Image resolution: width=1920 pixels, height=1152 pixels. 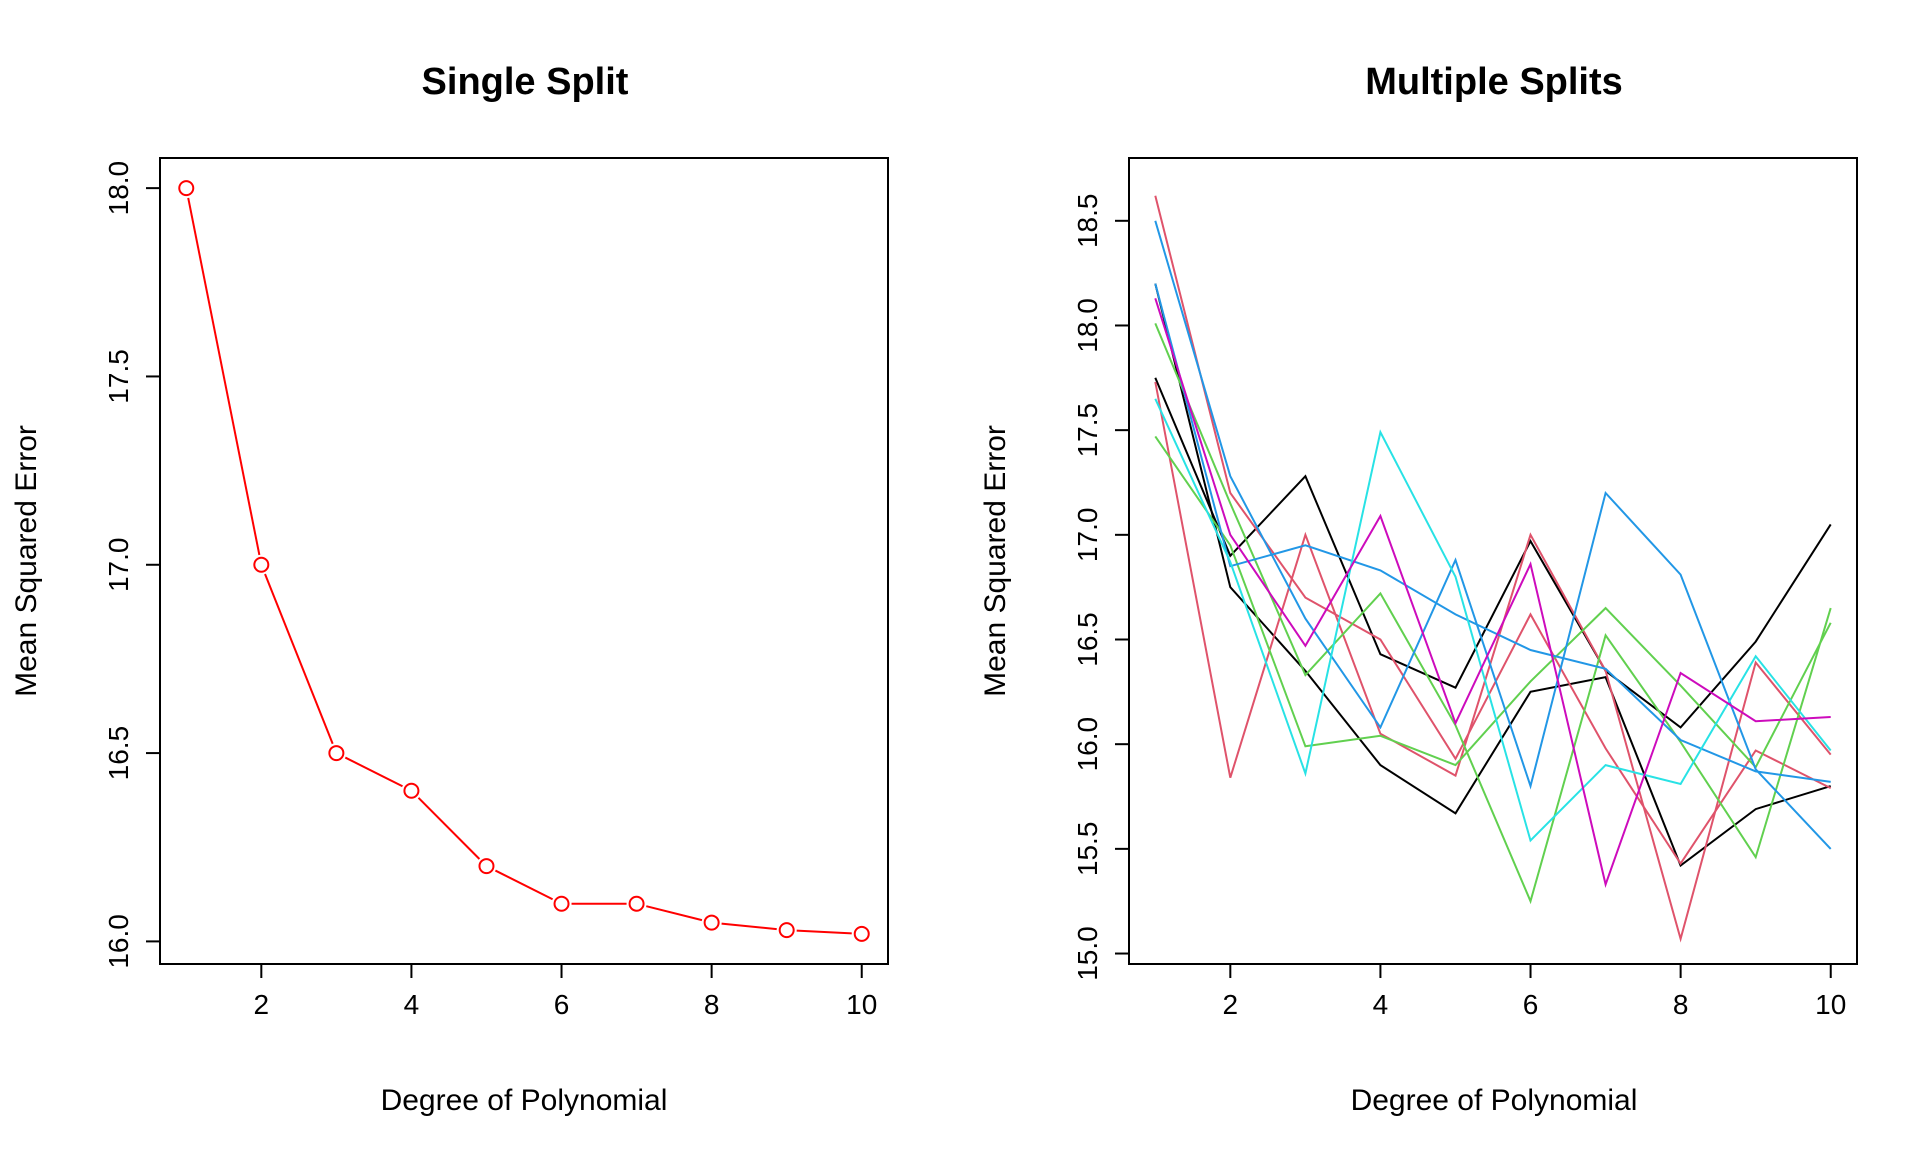 I want to click on y-ticks: 15.0 15.5 16.0 16.5 17.0 17.5 18.0 18.5, so click(x=1100, y=587).